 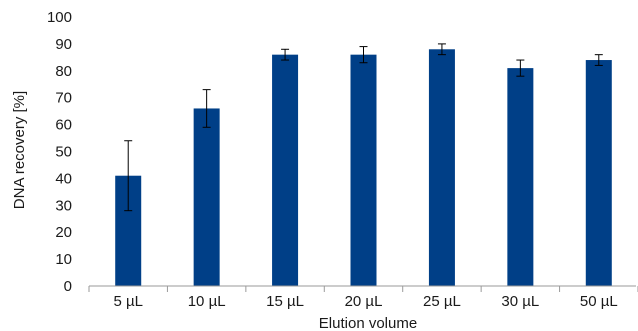 I want to click on y-tick-label: 60, so click(x=63, y=125).